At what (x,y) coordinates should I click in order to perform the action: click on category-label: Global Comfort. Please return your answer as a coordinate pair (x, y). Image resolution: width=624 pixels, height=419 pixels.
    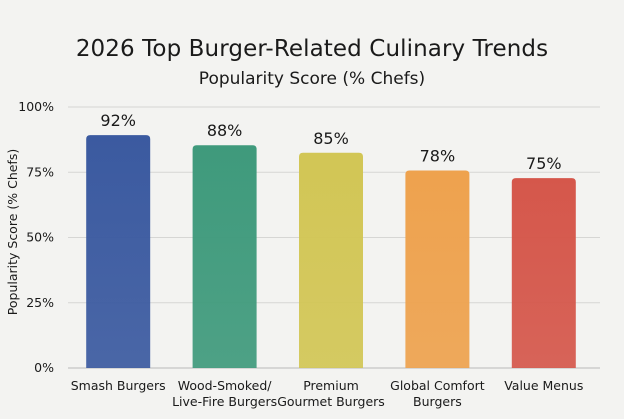
    Looking at the image, I should click on (437, 385).